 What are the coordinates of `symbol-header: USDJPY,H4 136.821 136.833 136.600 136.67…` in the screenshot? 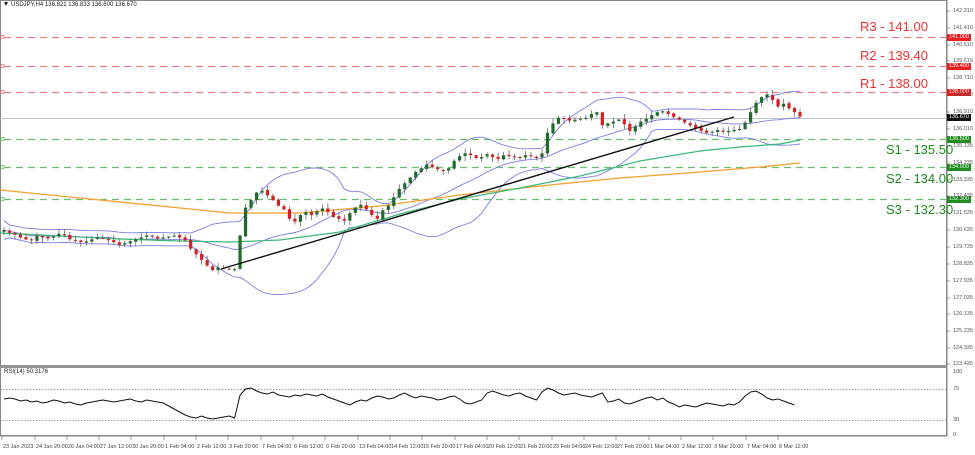 It's located at (70, 5).